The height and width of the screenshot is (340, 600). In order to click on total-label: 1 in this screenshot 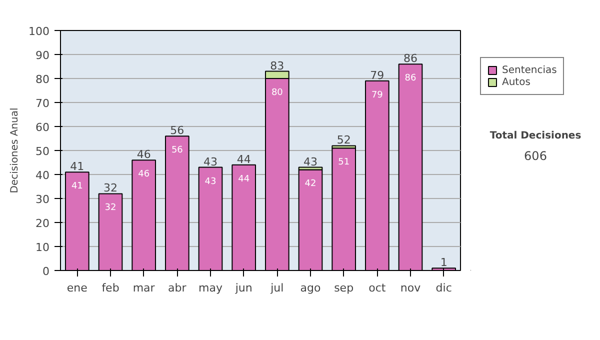, I will do `click(444, 263)`.